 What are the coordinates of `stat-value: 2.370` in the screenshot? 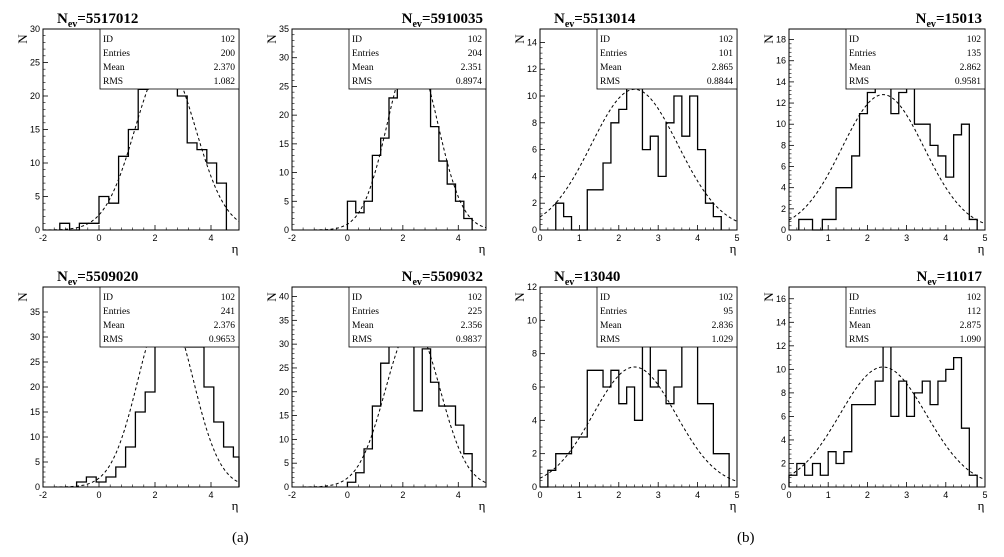 It's located at (225, 68).